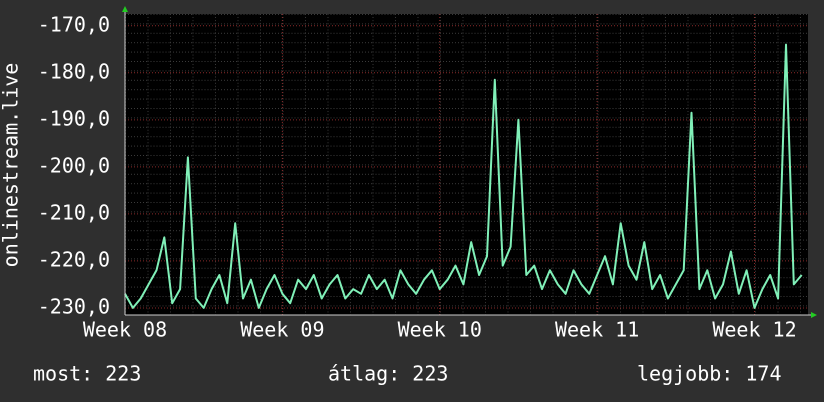  What do you see at coordinates (11, 165) in the screenshot?
I see `y-axis-label: onlinestream.live` at bounding box center [11, 165].